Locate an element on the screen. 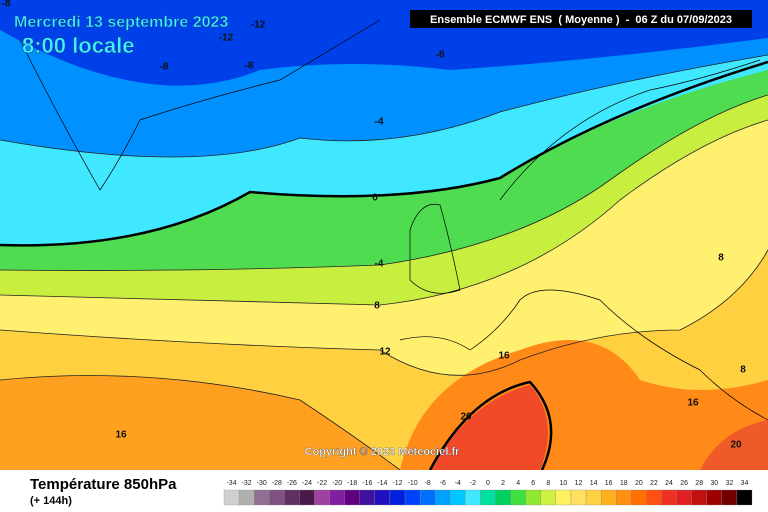 The height and width of the screenshot is (512, 768). scale-label: -28 is located at coordinates (277, 483).